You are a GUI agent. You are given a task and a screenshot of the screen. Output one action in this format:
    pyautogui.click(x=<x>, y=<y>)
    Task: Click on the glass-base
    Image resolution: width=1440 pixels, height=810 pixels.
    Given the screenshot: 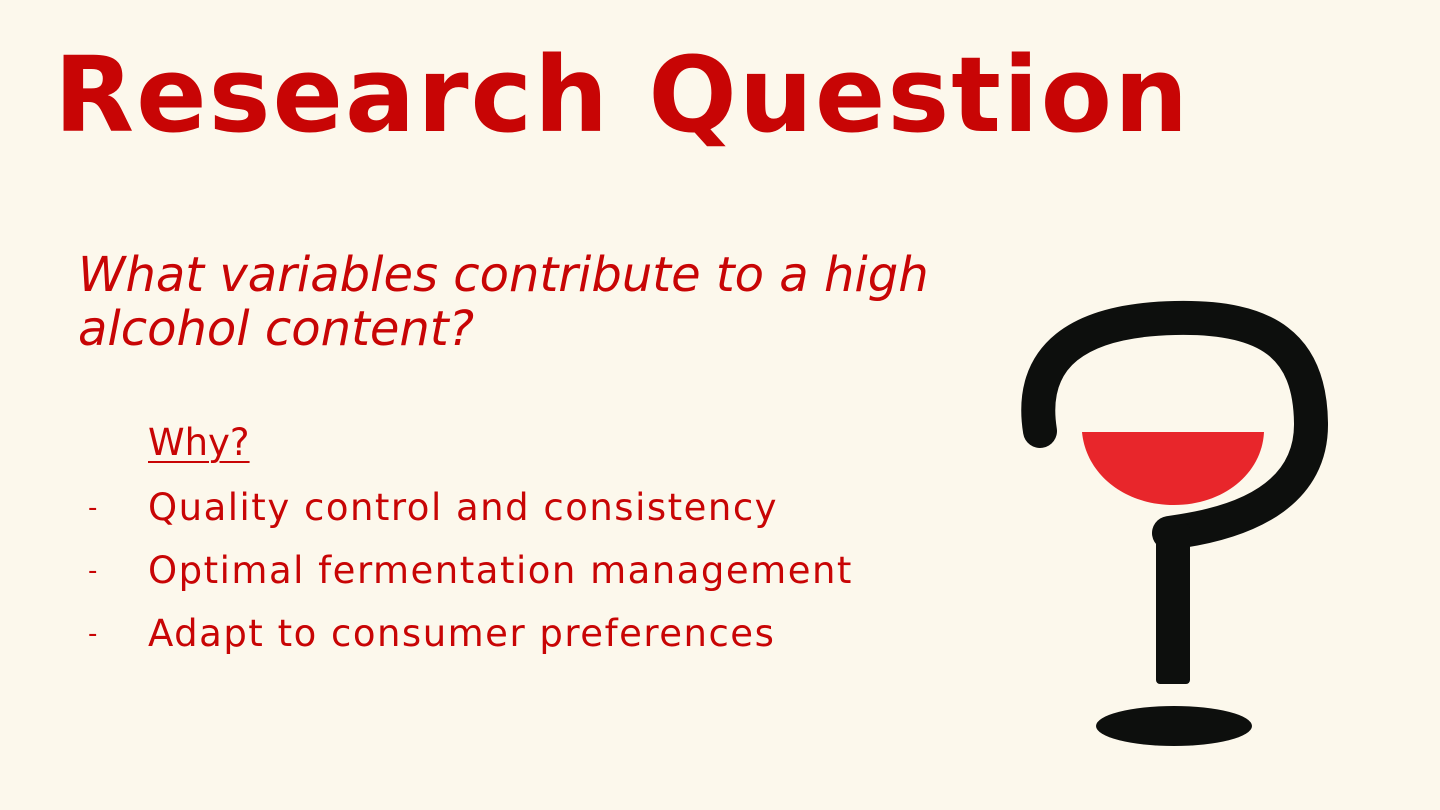 What is the action you would take?
    pyautogui.click(x=1174, y=726)
    